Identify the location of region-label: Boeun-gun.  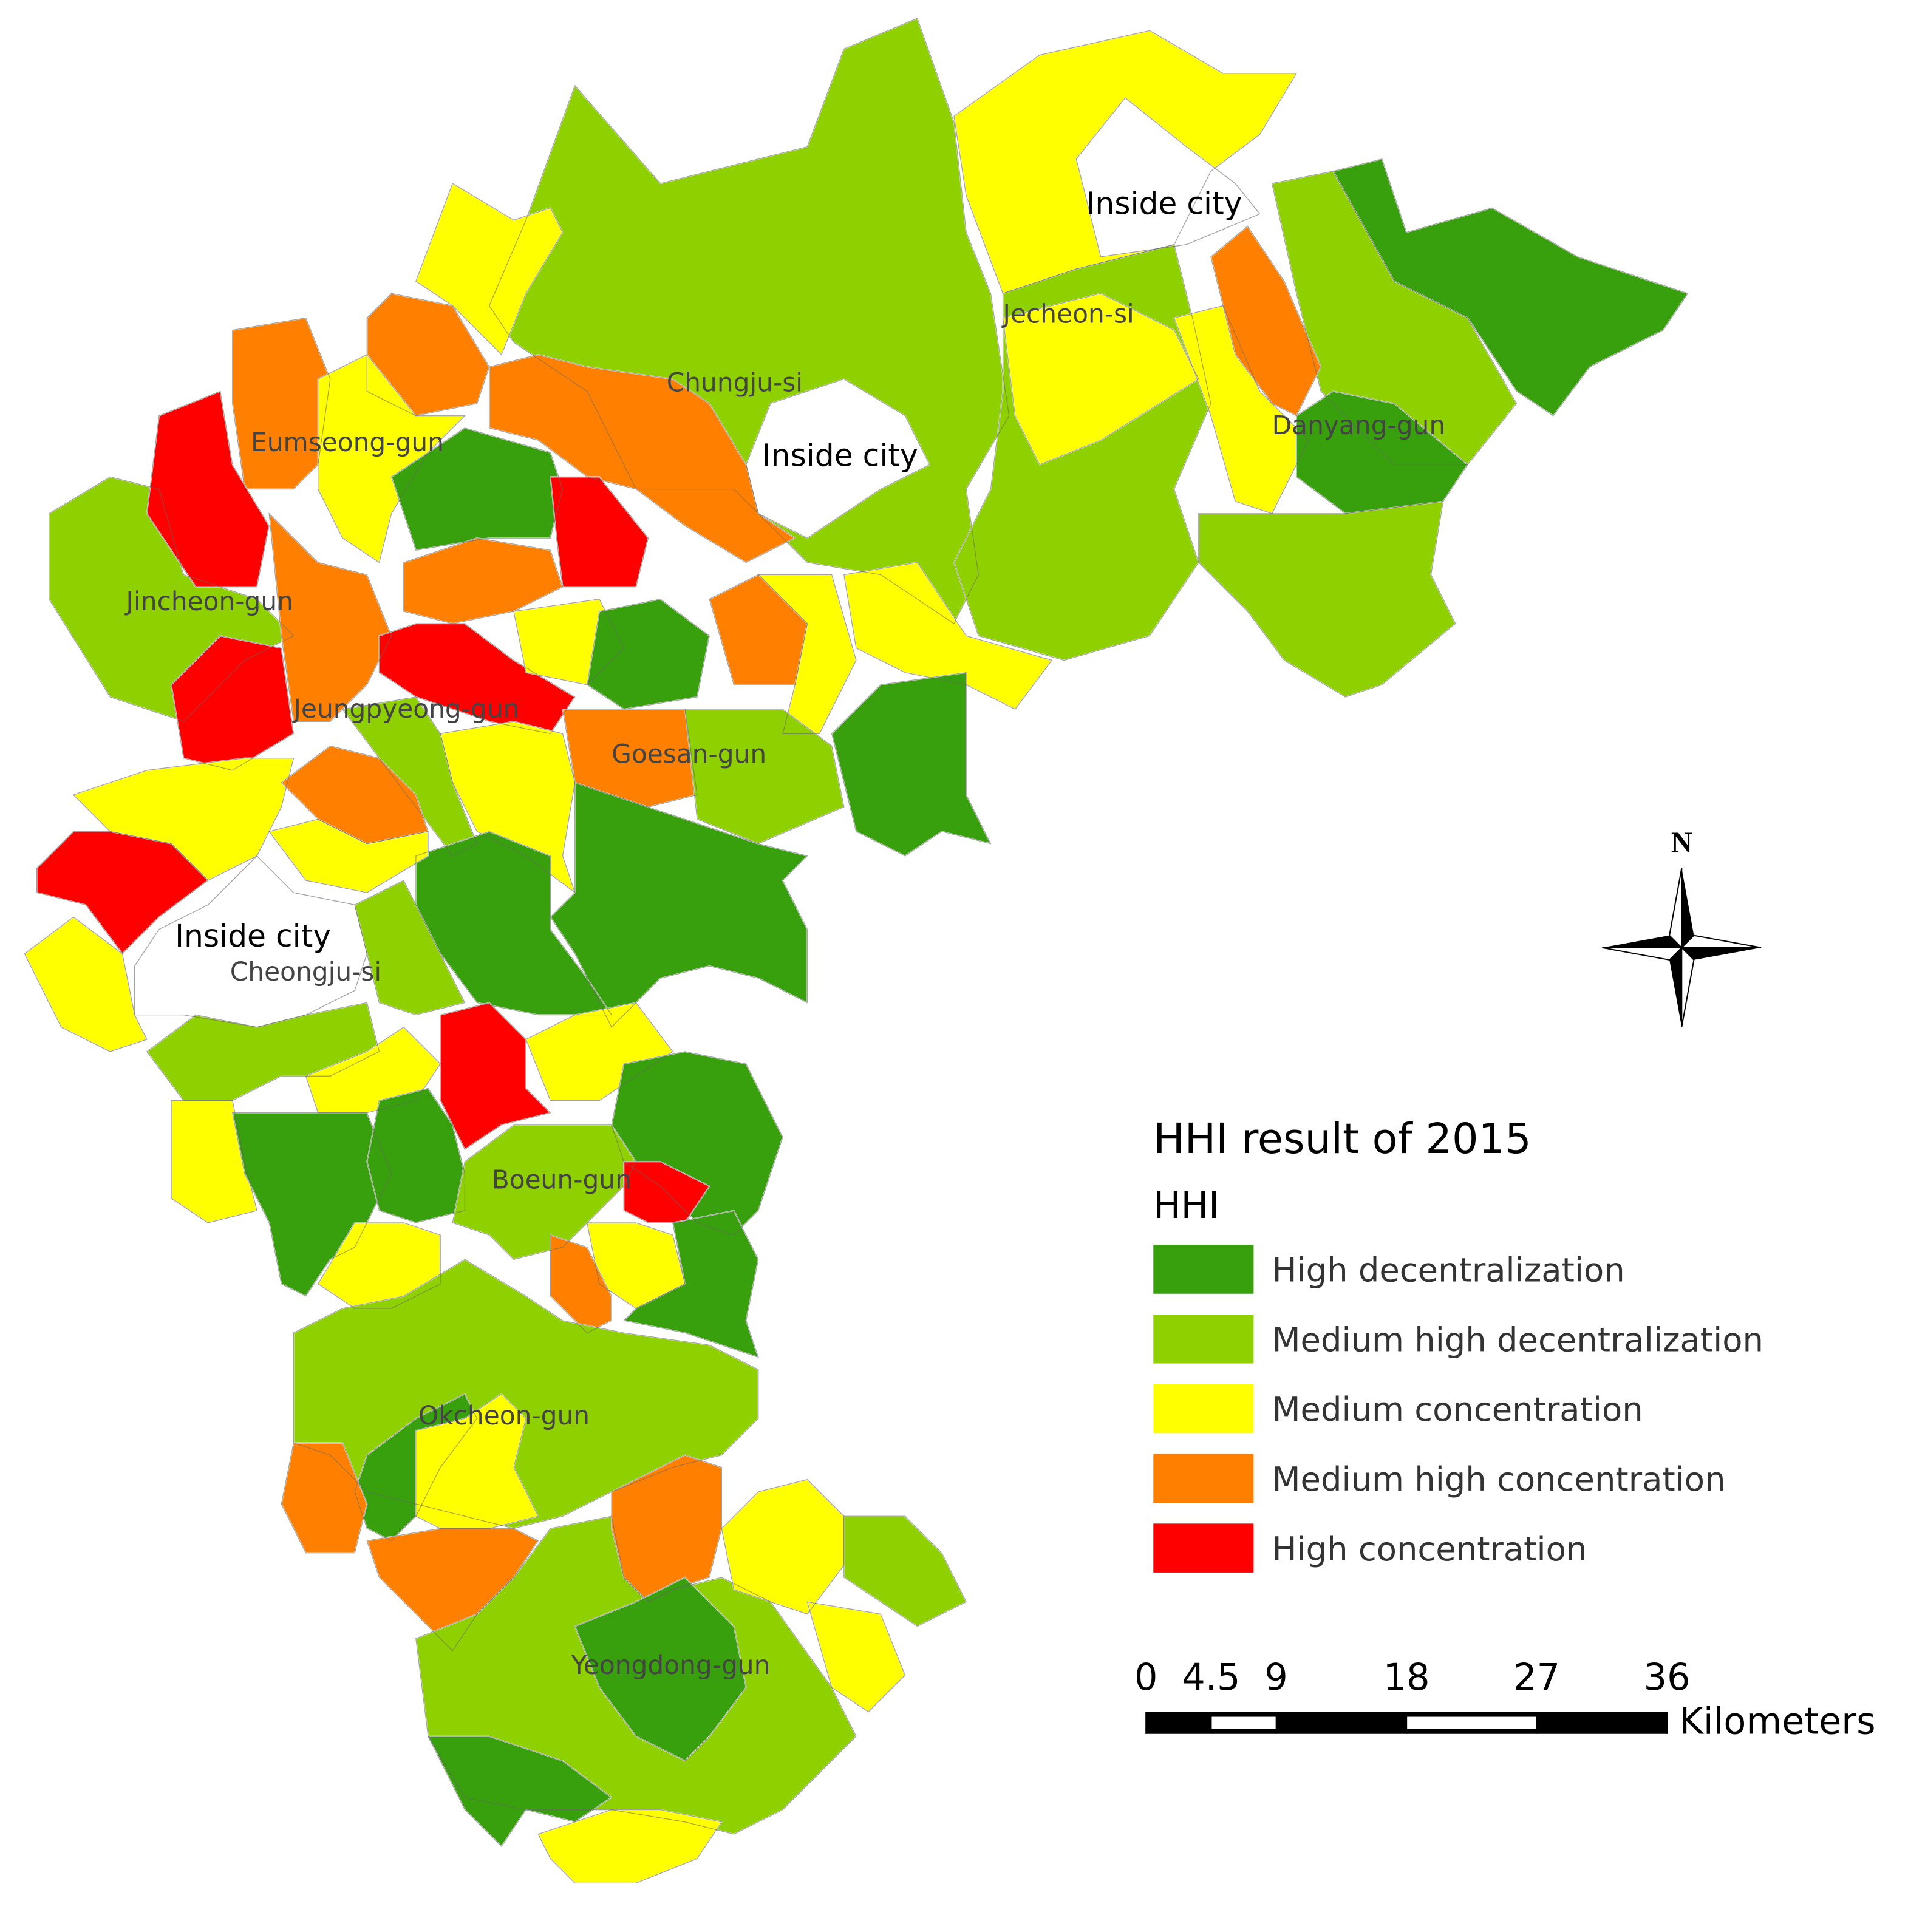
(562, 1180).